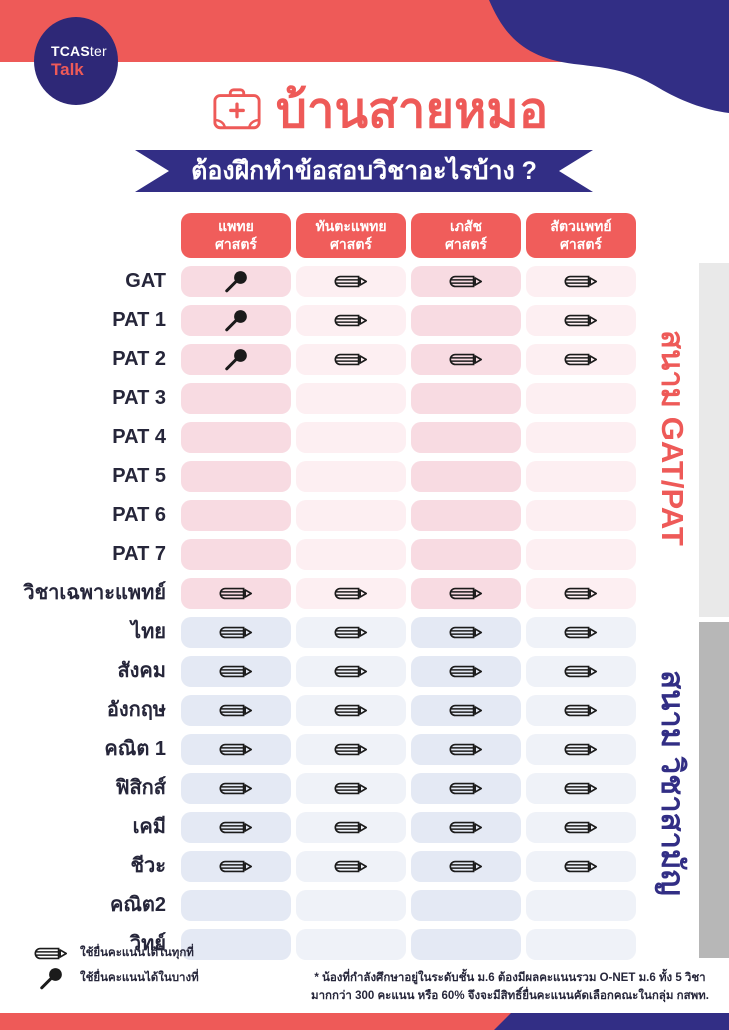 This screenshot has width=729, height=1030. What do you see at coordinates (318, 710) in the screenshot?
I see `table-row: อังกฤษ` at bounding box center [318, 710].